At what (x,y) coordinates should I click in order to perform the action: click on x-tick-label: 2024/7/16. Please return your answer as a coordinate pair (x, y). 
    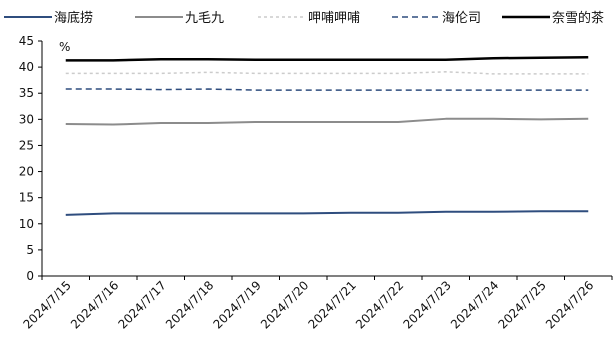
    Looking at the image, I should click on (94, 304).